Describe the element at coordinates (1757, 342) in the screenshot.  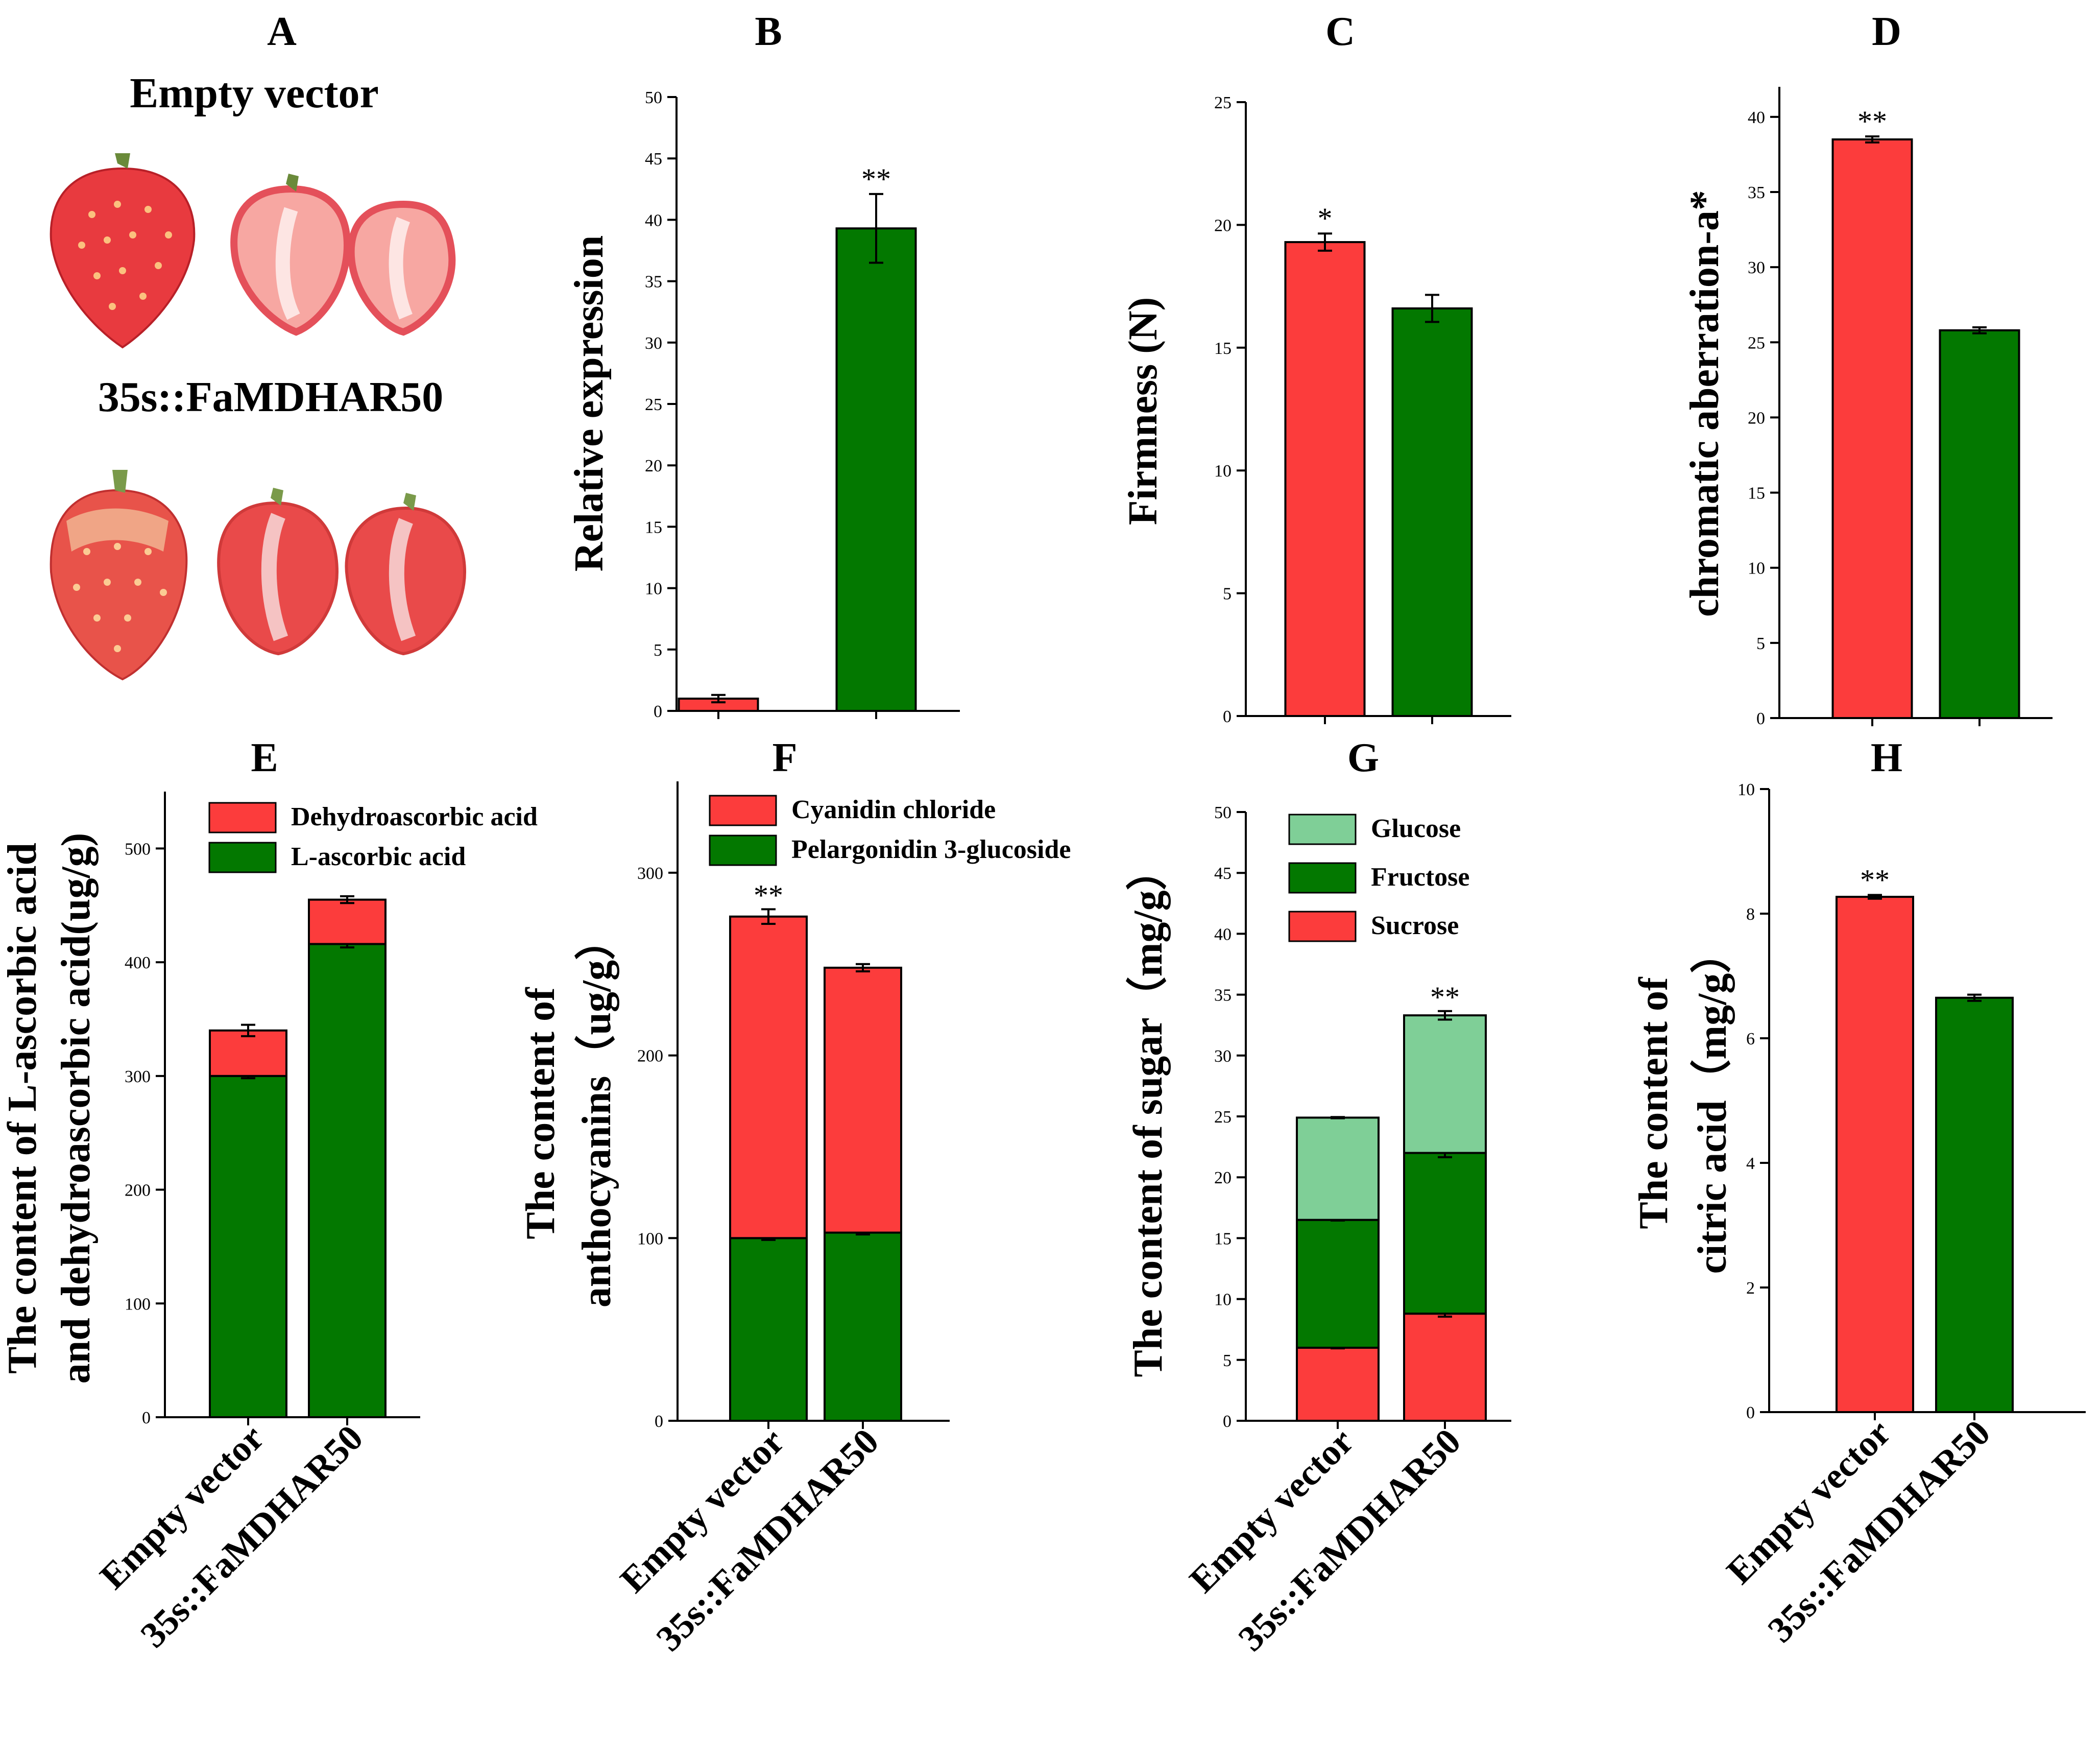
I see `panel-d-y-tick-label: 25` at that location.